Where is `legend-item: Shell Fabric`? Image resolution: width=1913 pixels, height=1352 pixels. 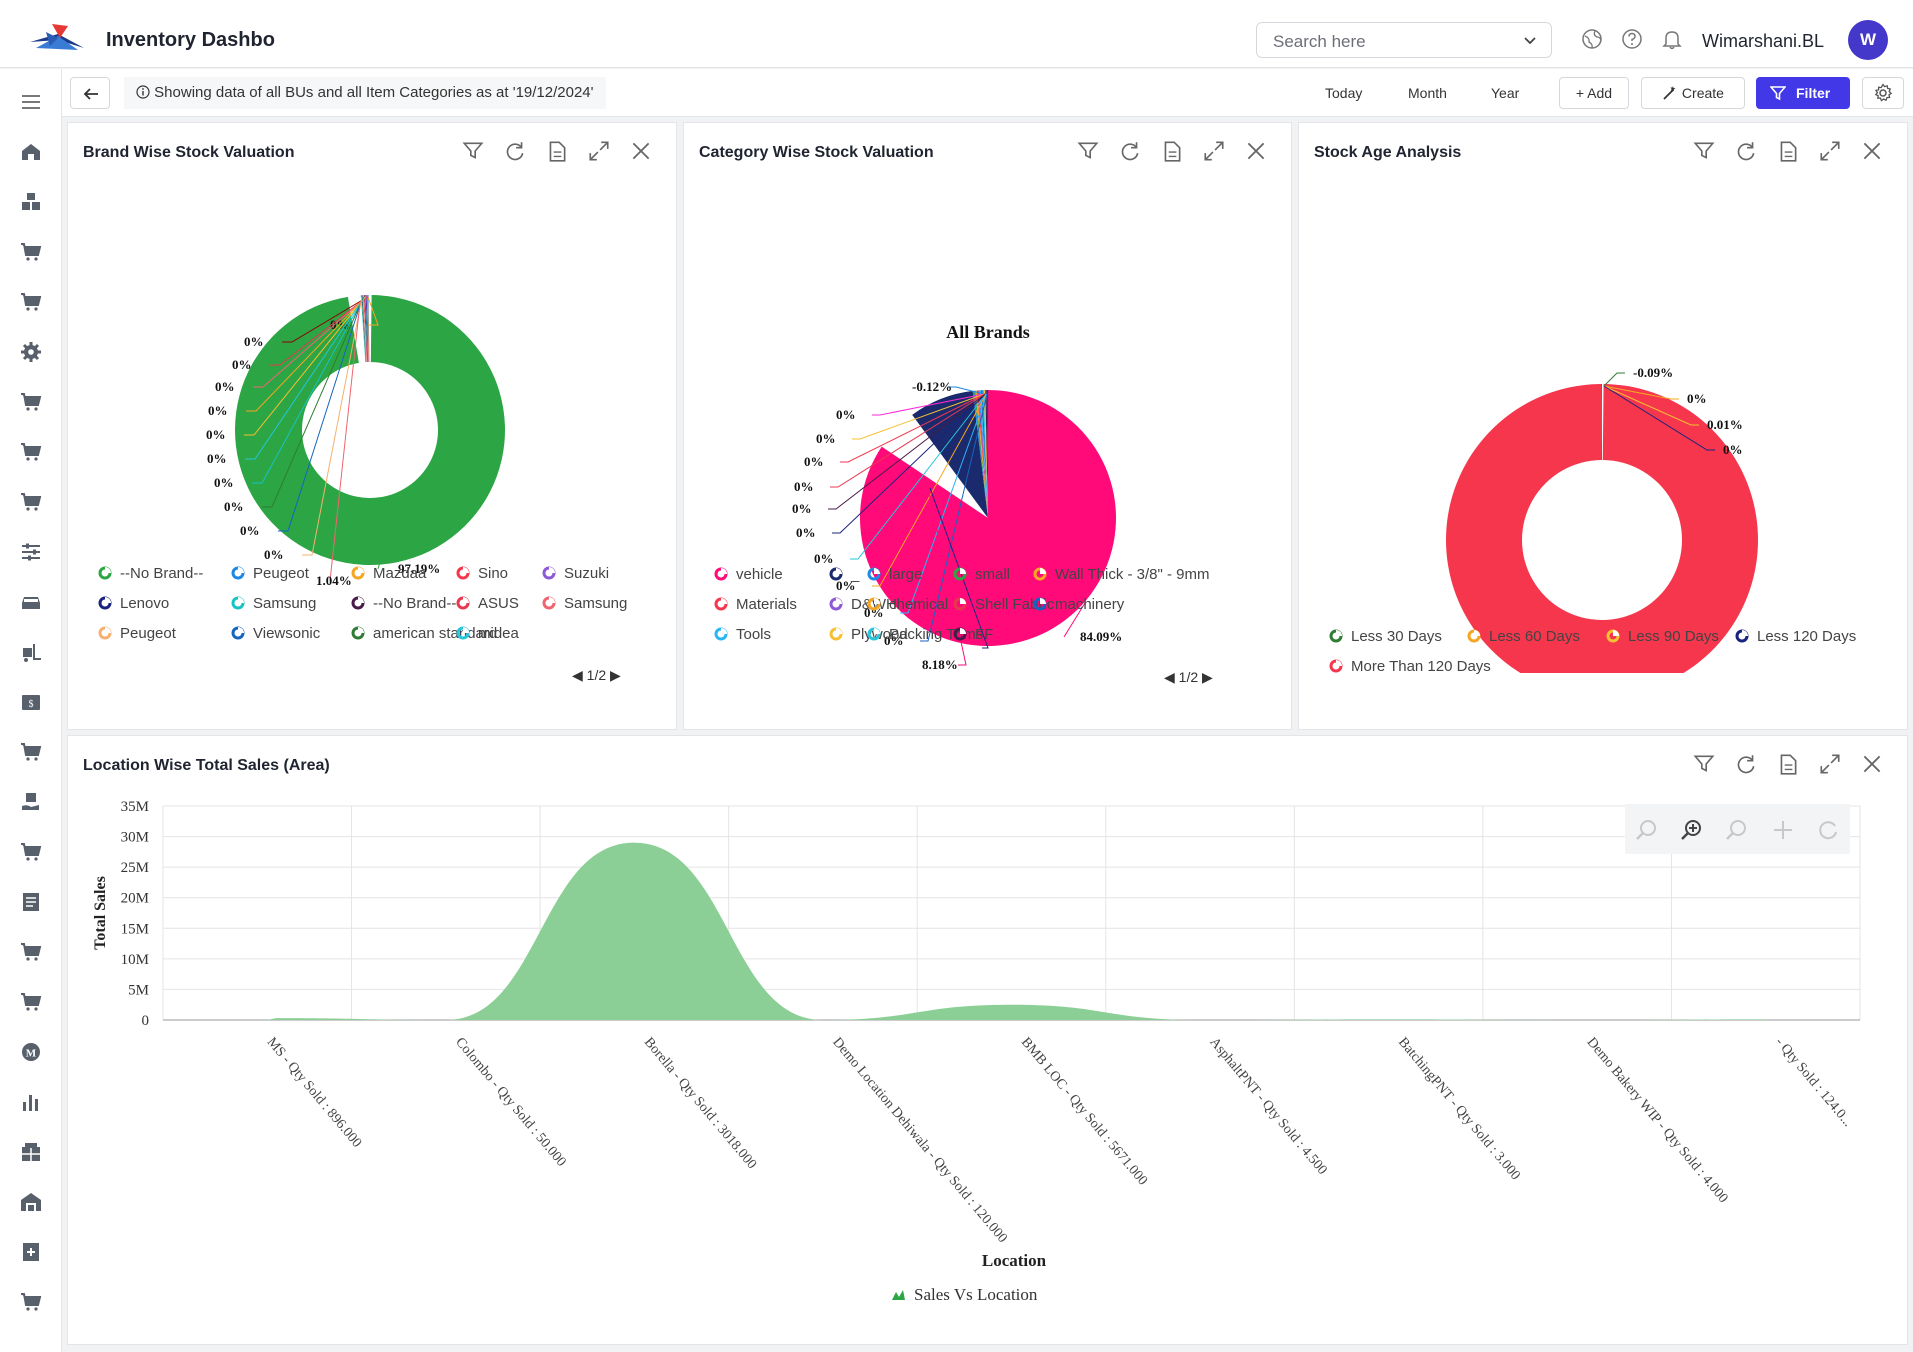
legend-item: Shell Fabric is located at coordinates (1003, 604).